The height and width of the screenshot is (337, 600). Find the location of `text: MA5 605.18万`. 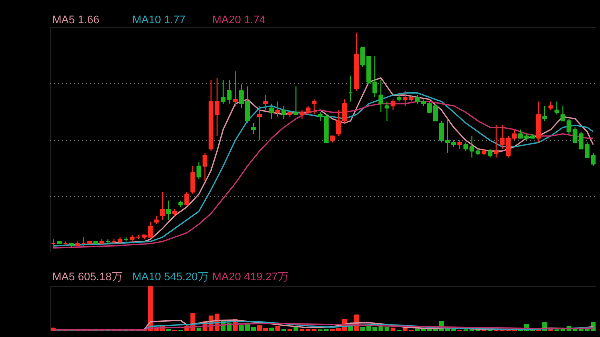

text: MA5 605.18万 is located at coordinates (87, 278).